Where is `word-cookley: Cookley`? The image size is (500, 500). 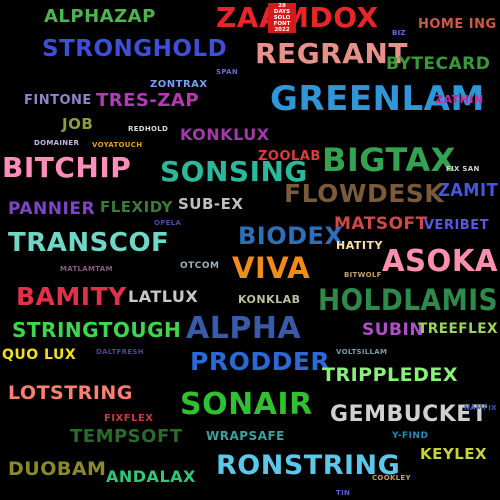
word-cookley: Cookley is located at coordinates (391, 478).